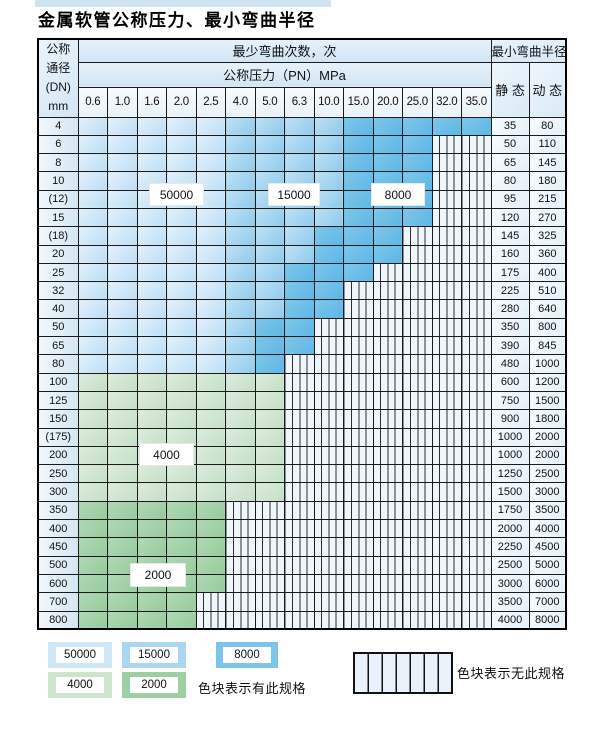 Image resolution: width=600 pixels, height=743 pixels. I want to click on pressure-col-header: 32.0, so click(446, 102).